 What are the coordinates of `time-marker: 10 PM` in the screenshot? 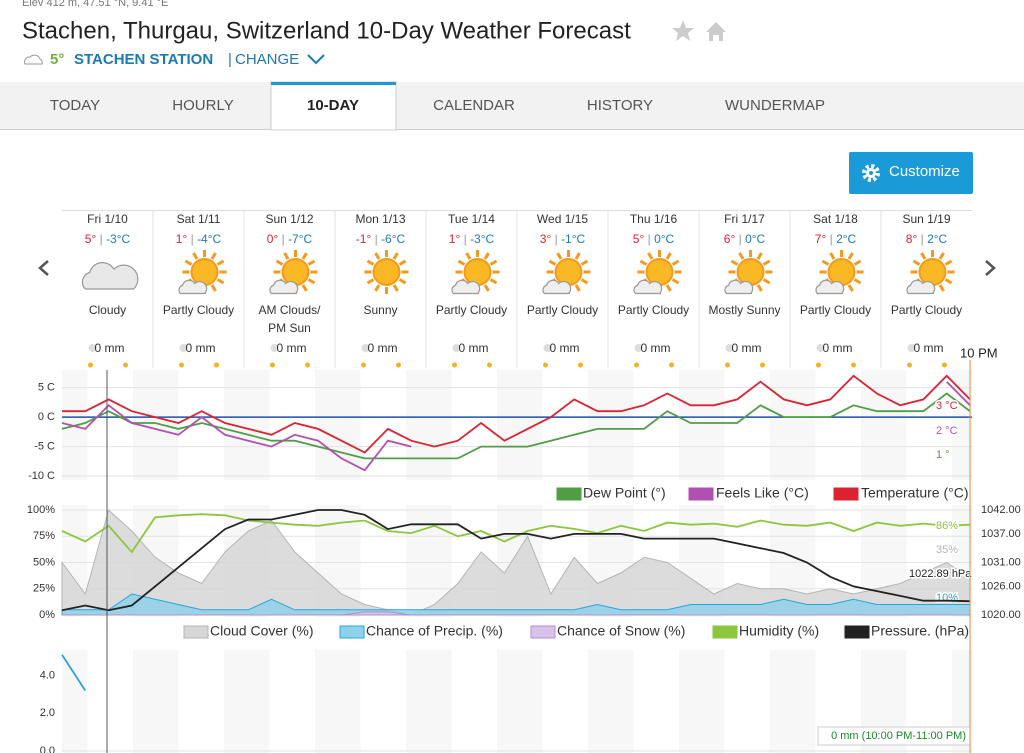 It's located at (979, 352).